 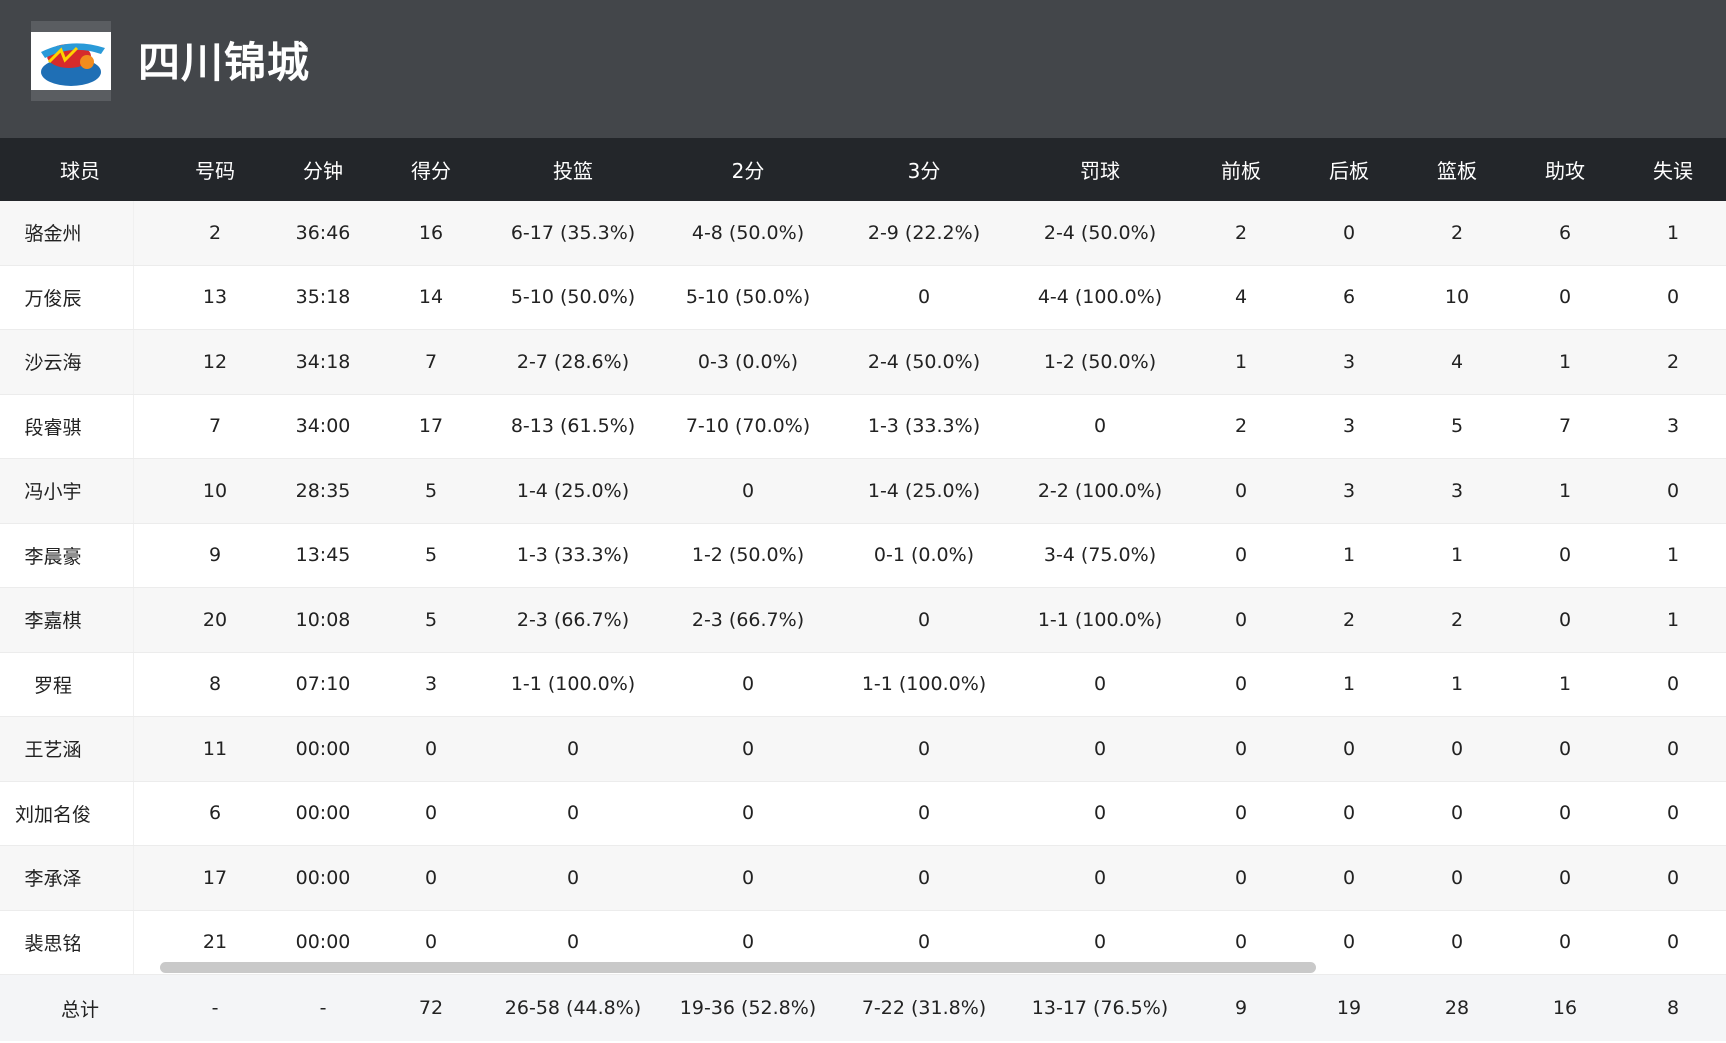 What do you see at coordinates (215, 619) in the screenshot?
I see `cell-number: 20` at bounding box center [215, 619].